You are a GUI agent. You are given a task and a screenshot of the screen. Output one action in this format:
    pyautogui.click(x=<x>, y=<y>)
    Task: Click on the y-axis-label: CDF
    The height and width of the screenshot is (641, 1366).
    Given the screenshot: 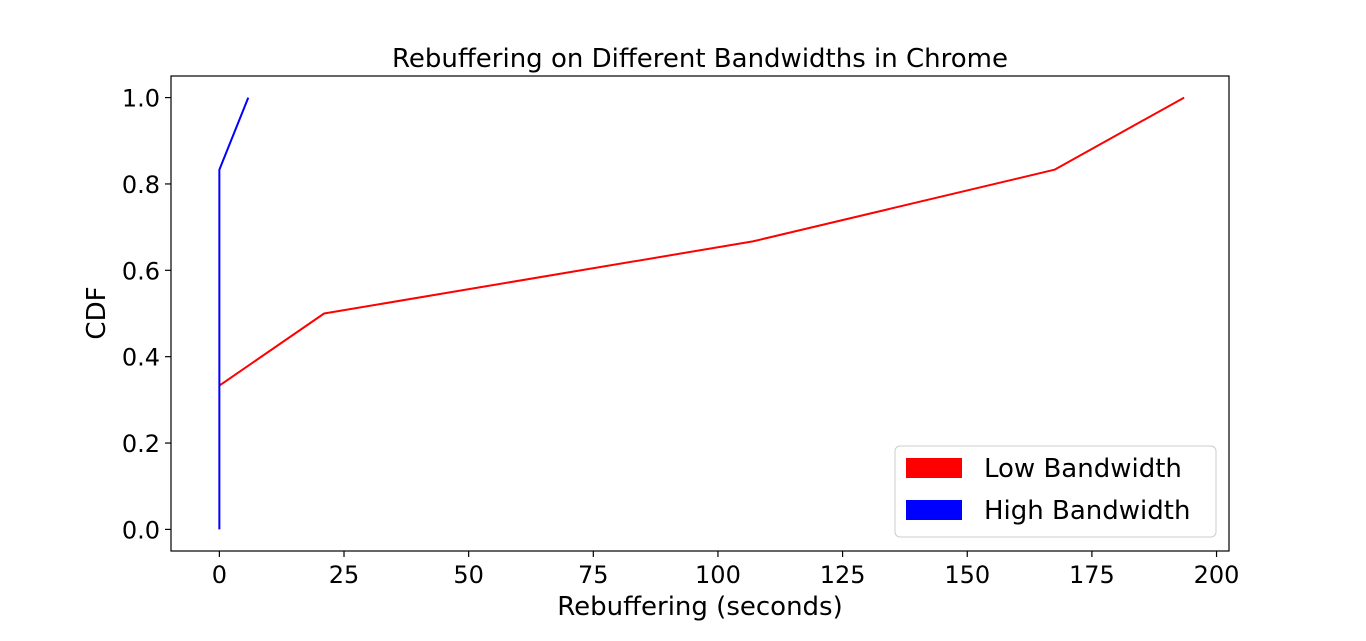 What is the action you would take?
    pyautogui.click(x=97, y=312)
    